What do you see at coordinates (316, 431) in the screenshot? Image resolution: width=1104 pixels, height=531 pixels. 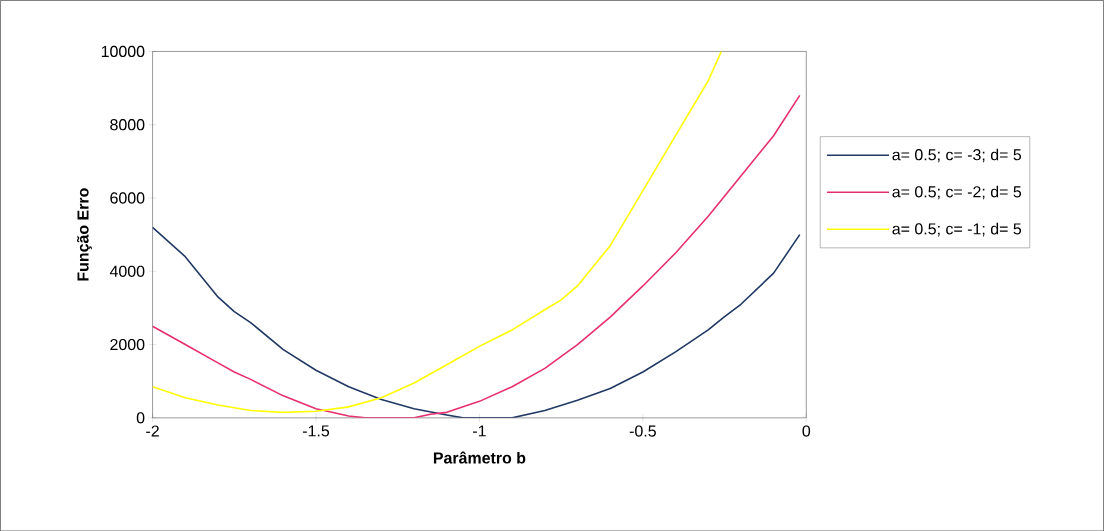 I see `x-tick-label: -1.5` at bounding box center [316, 431].